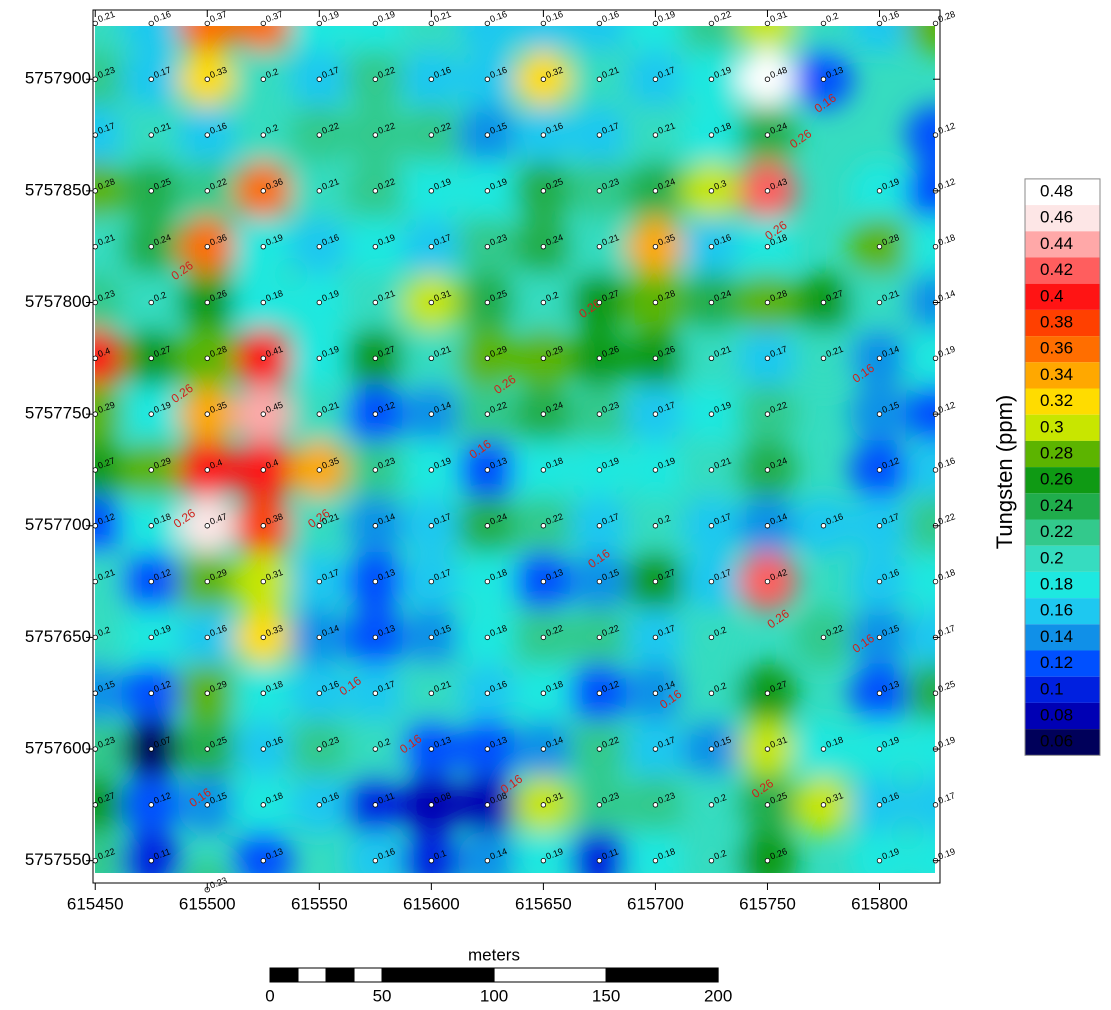 The image size is (1111, 1010). Describe the element at coordinates (1056, 662) in the screenshot. I see `colorbar-label: 0.12` at that location.